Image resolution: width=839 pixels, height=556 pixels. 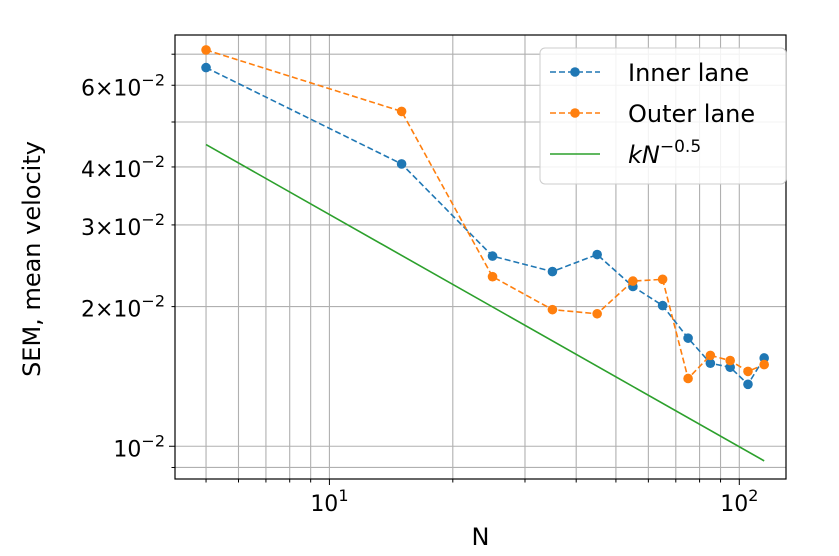 I want to click on y-tick-label: 4×10⁻², so click(x=123, y=167).